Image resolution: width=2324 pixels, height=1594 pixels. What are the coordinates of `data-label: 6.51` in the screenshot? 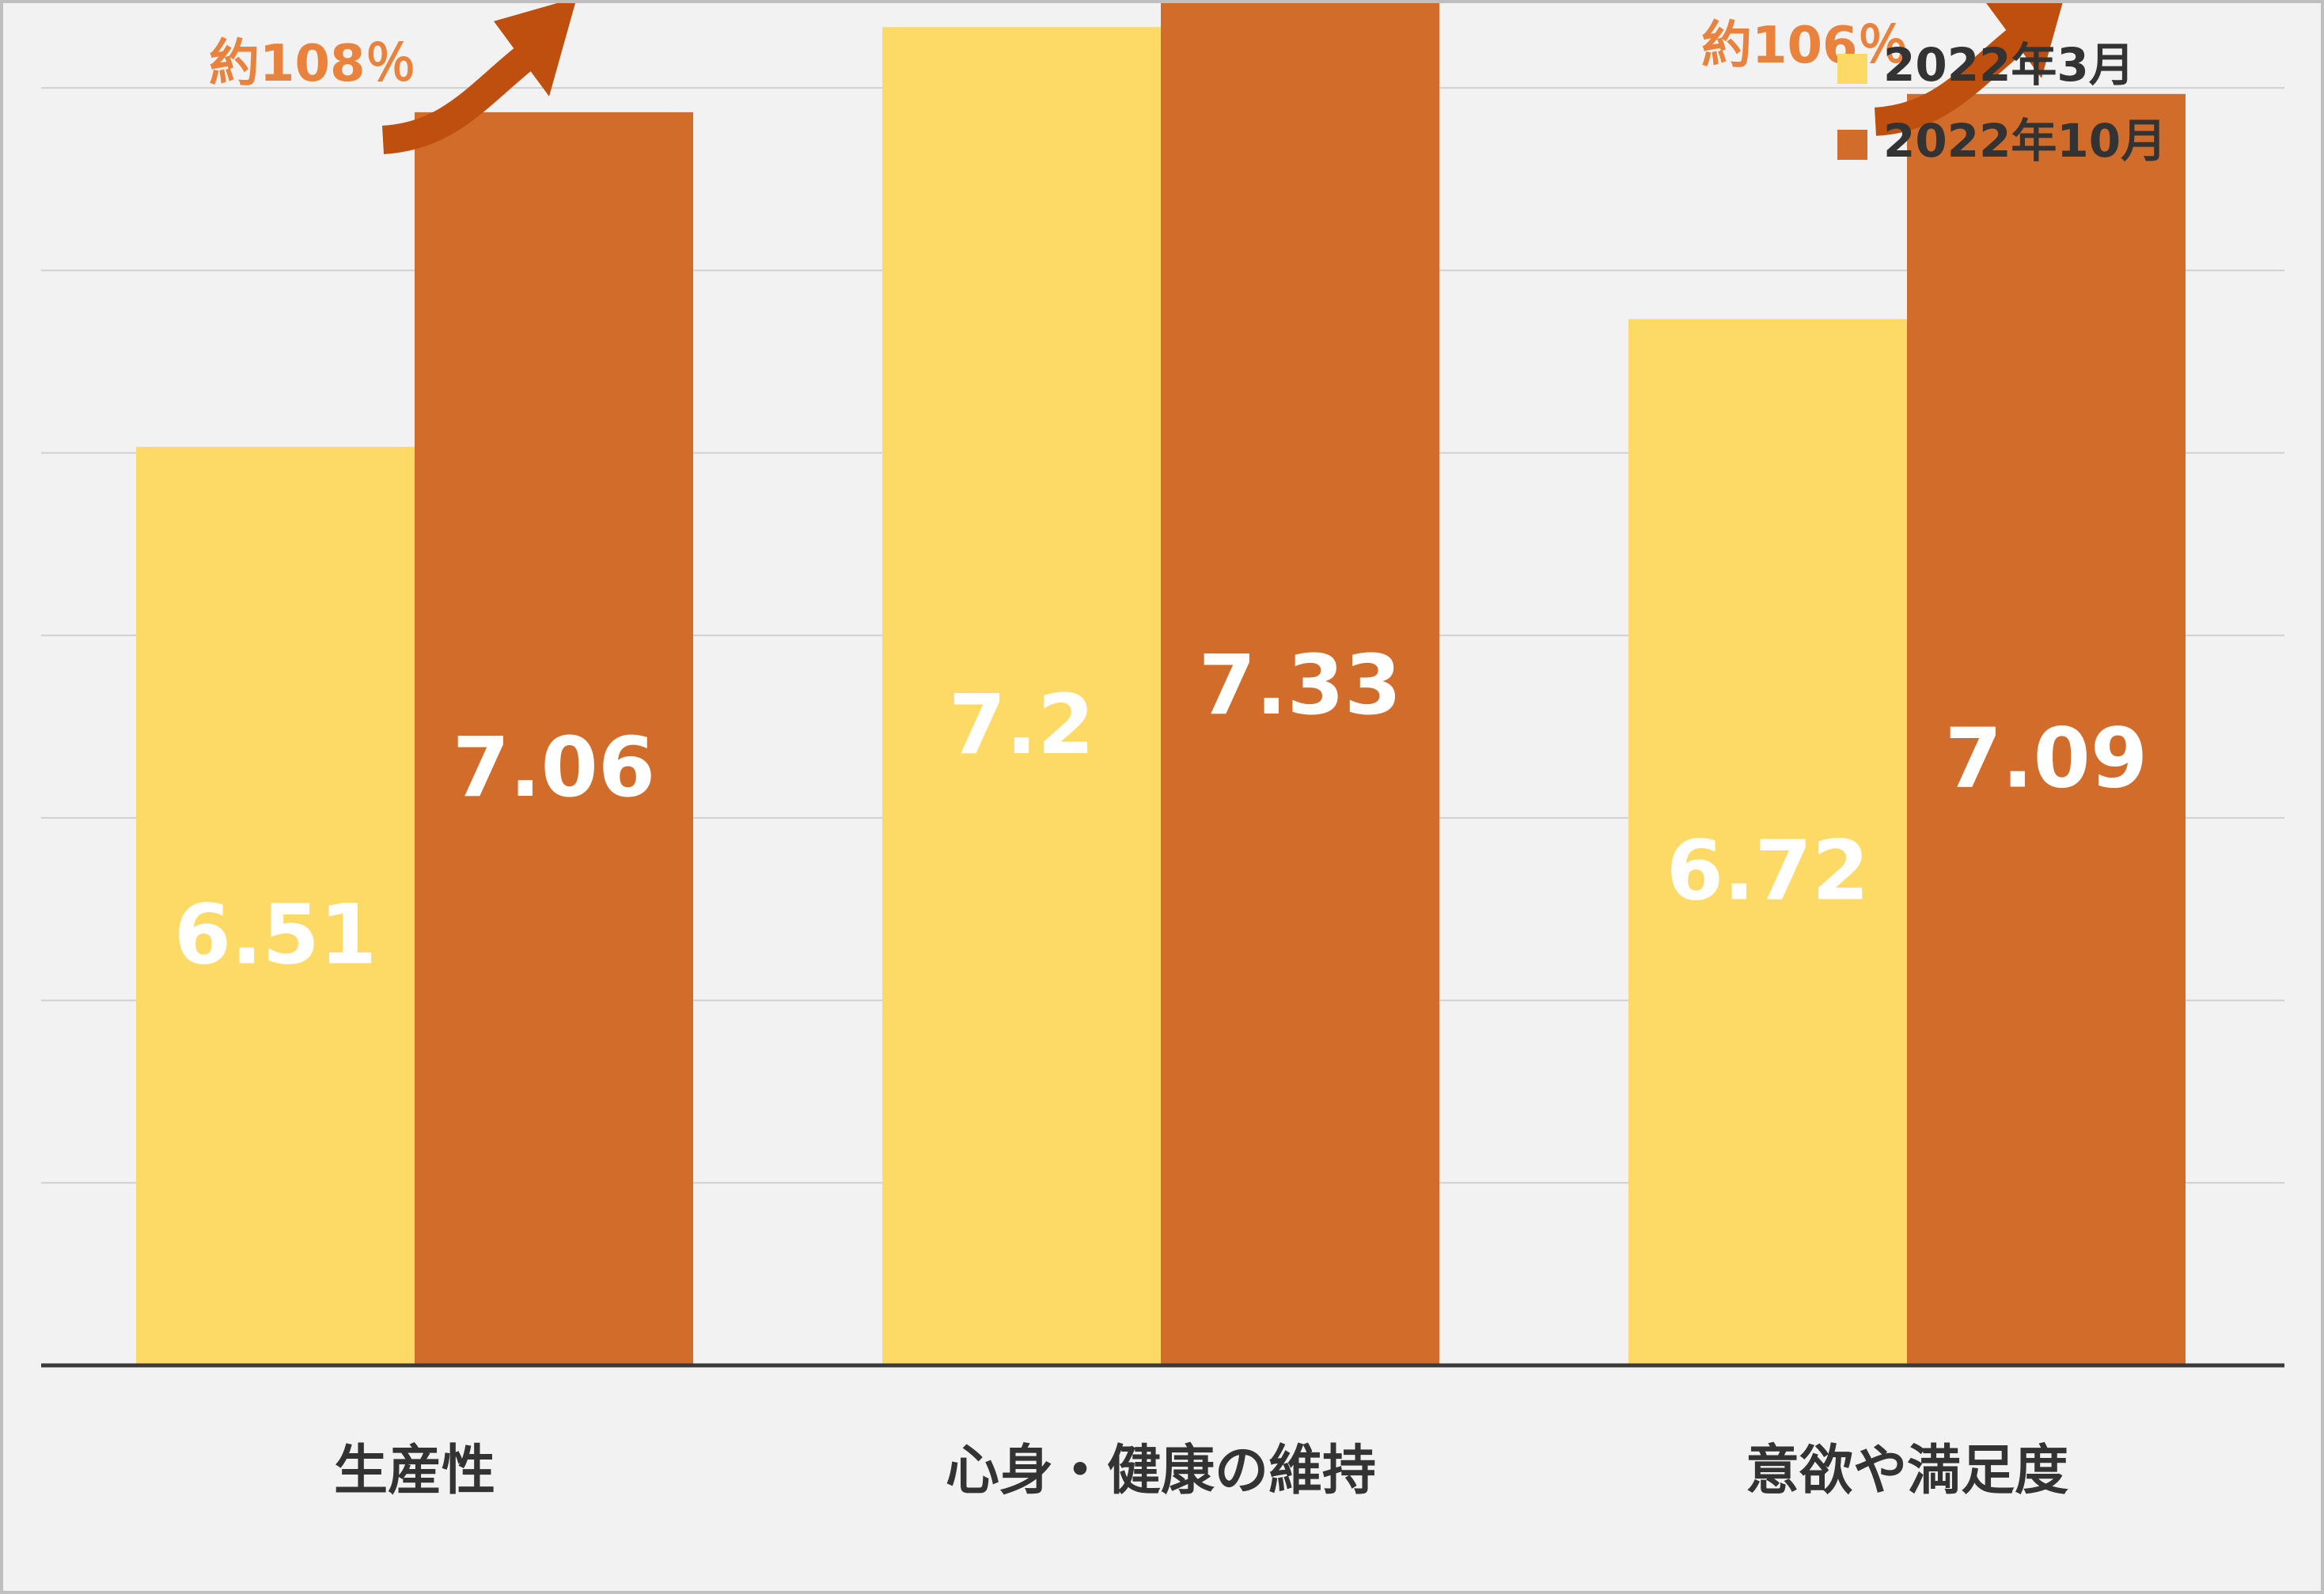 It's located at (275, 935).